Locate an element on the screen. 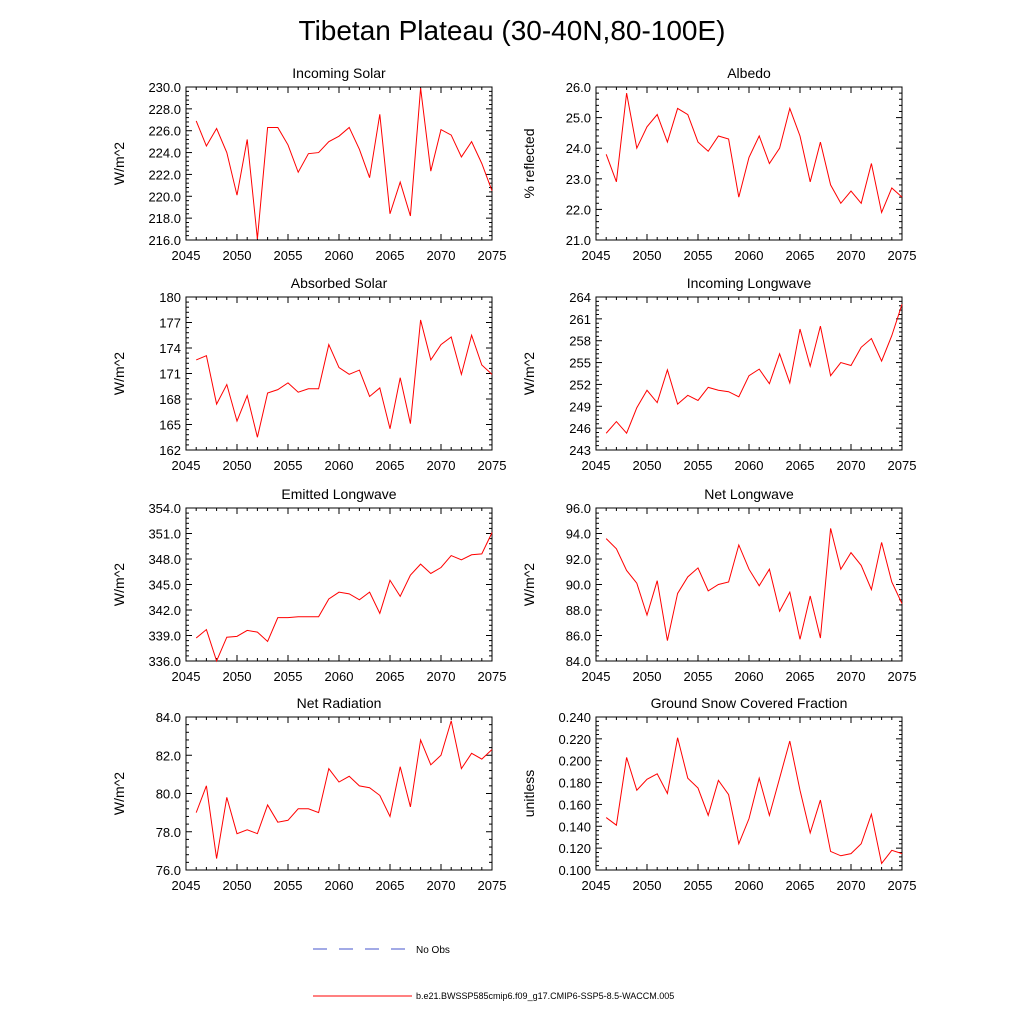 Image resolution: width=1024 pixels, height=1024 pixels. y-tick-label: 26.0 is located at coordinates (578, 87).